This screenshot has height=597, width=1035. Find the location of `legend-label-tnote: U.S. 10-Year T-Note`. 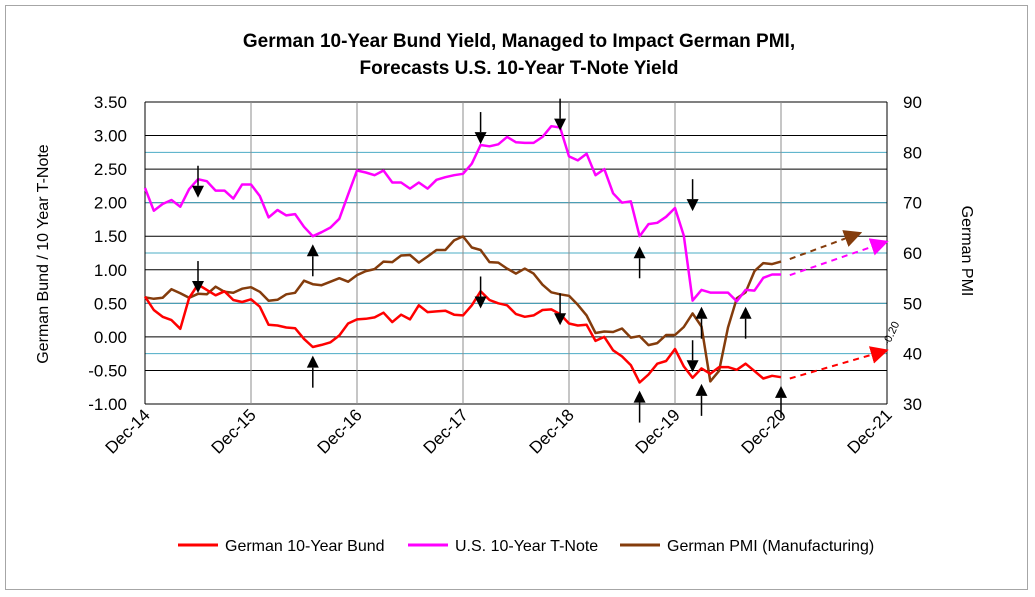

legend-label-tnote: U.S. 10-Year T-Note is located at coordinates (526, 546).